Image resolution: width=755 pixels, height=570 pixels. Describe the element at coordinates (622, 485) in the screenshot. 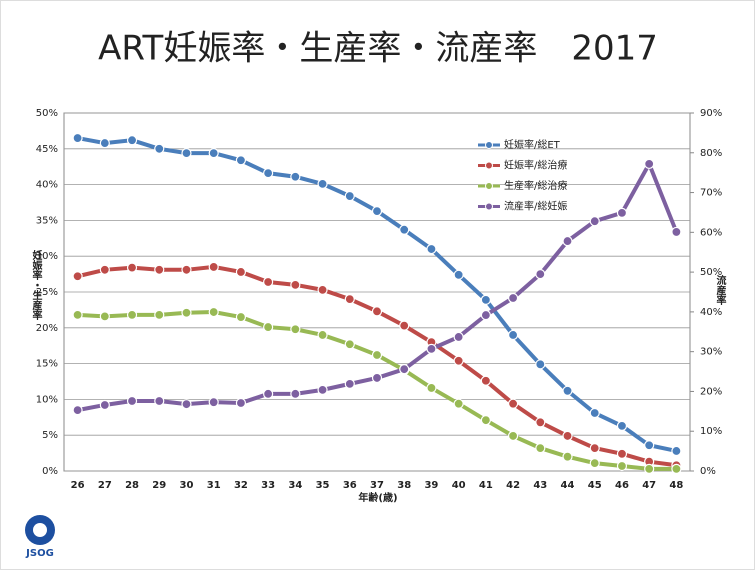

I see `x-tick-label: 46` at that location.